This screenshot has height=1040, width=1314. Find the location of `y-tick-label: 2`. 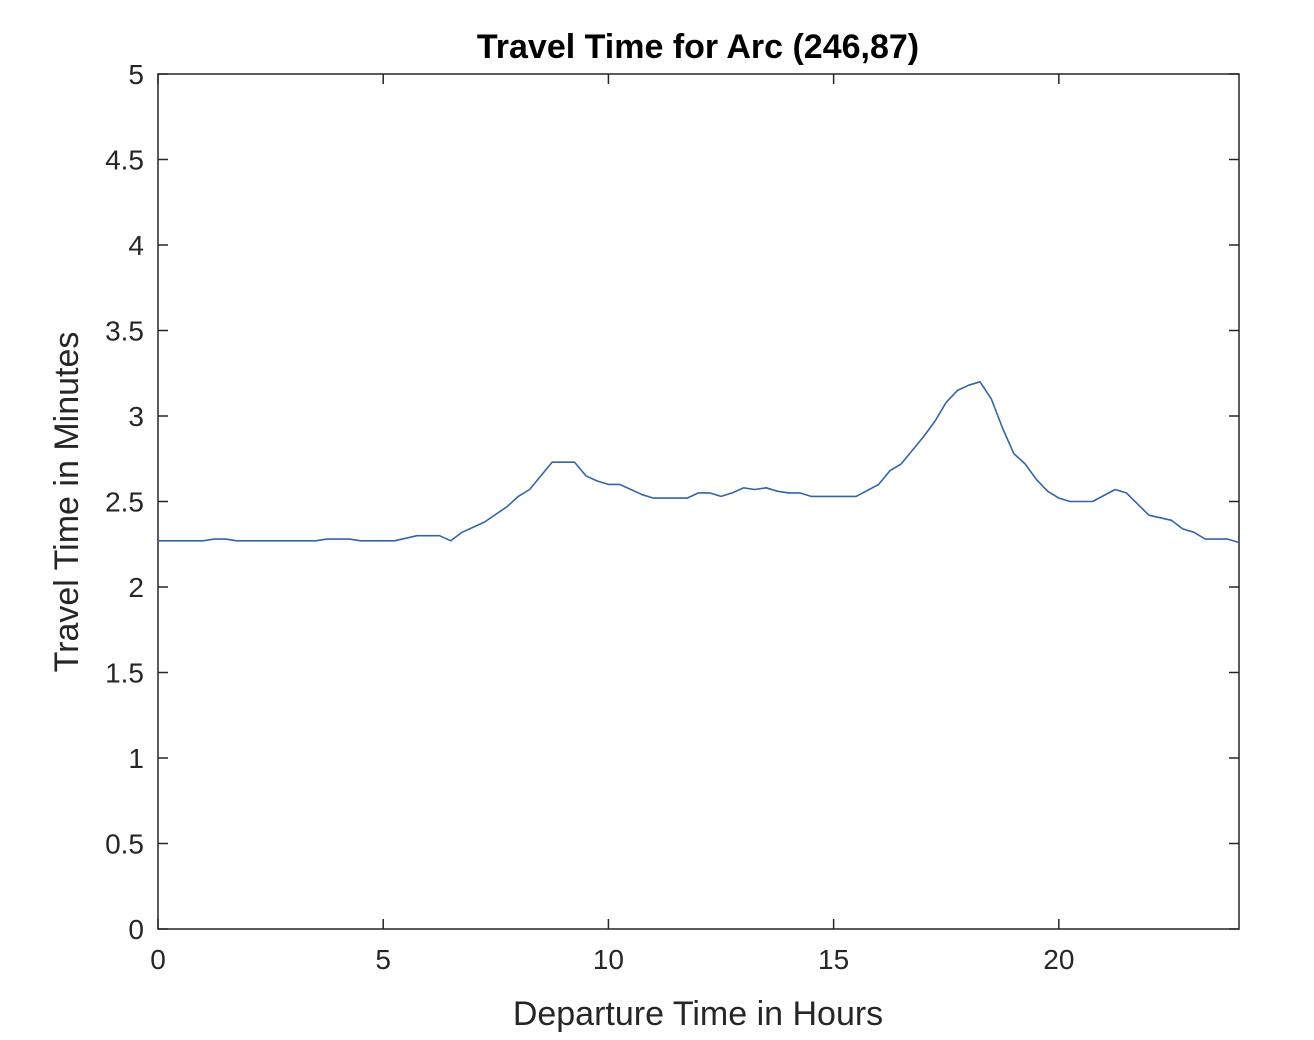

y-tick-label: 2 is located at coordinates (136, 587).